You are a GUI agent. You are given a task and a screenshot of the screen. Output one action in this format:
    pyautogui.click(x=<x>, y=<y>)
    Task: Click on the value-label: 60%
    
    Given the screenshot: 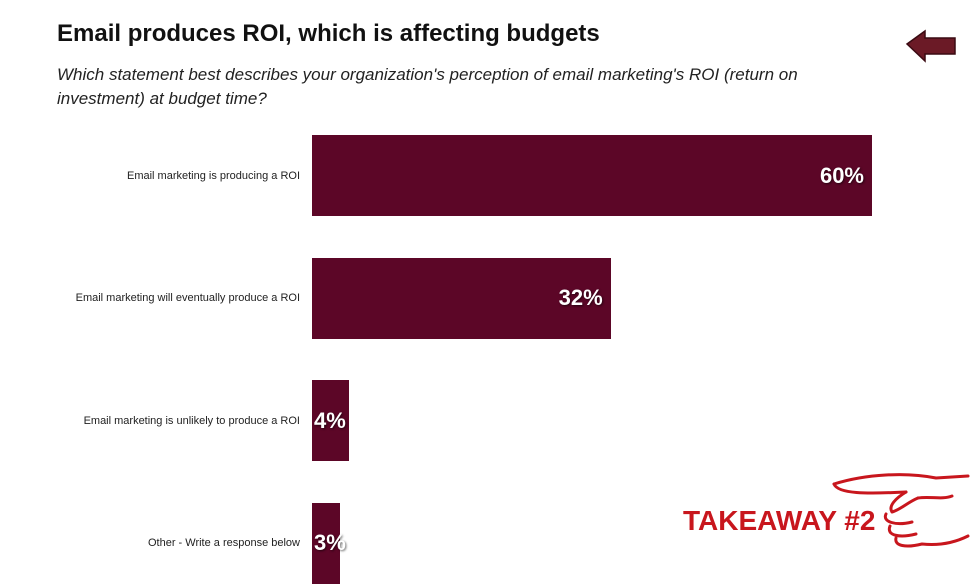 What is the action you would take?
    pyautogui.click(x=841, y=175)
    